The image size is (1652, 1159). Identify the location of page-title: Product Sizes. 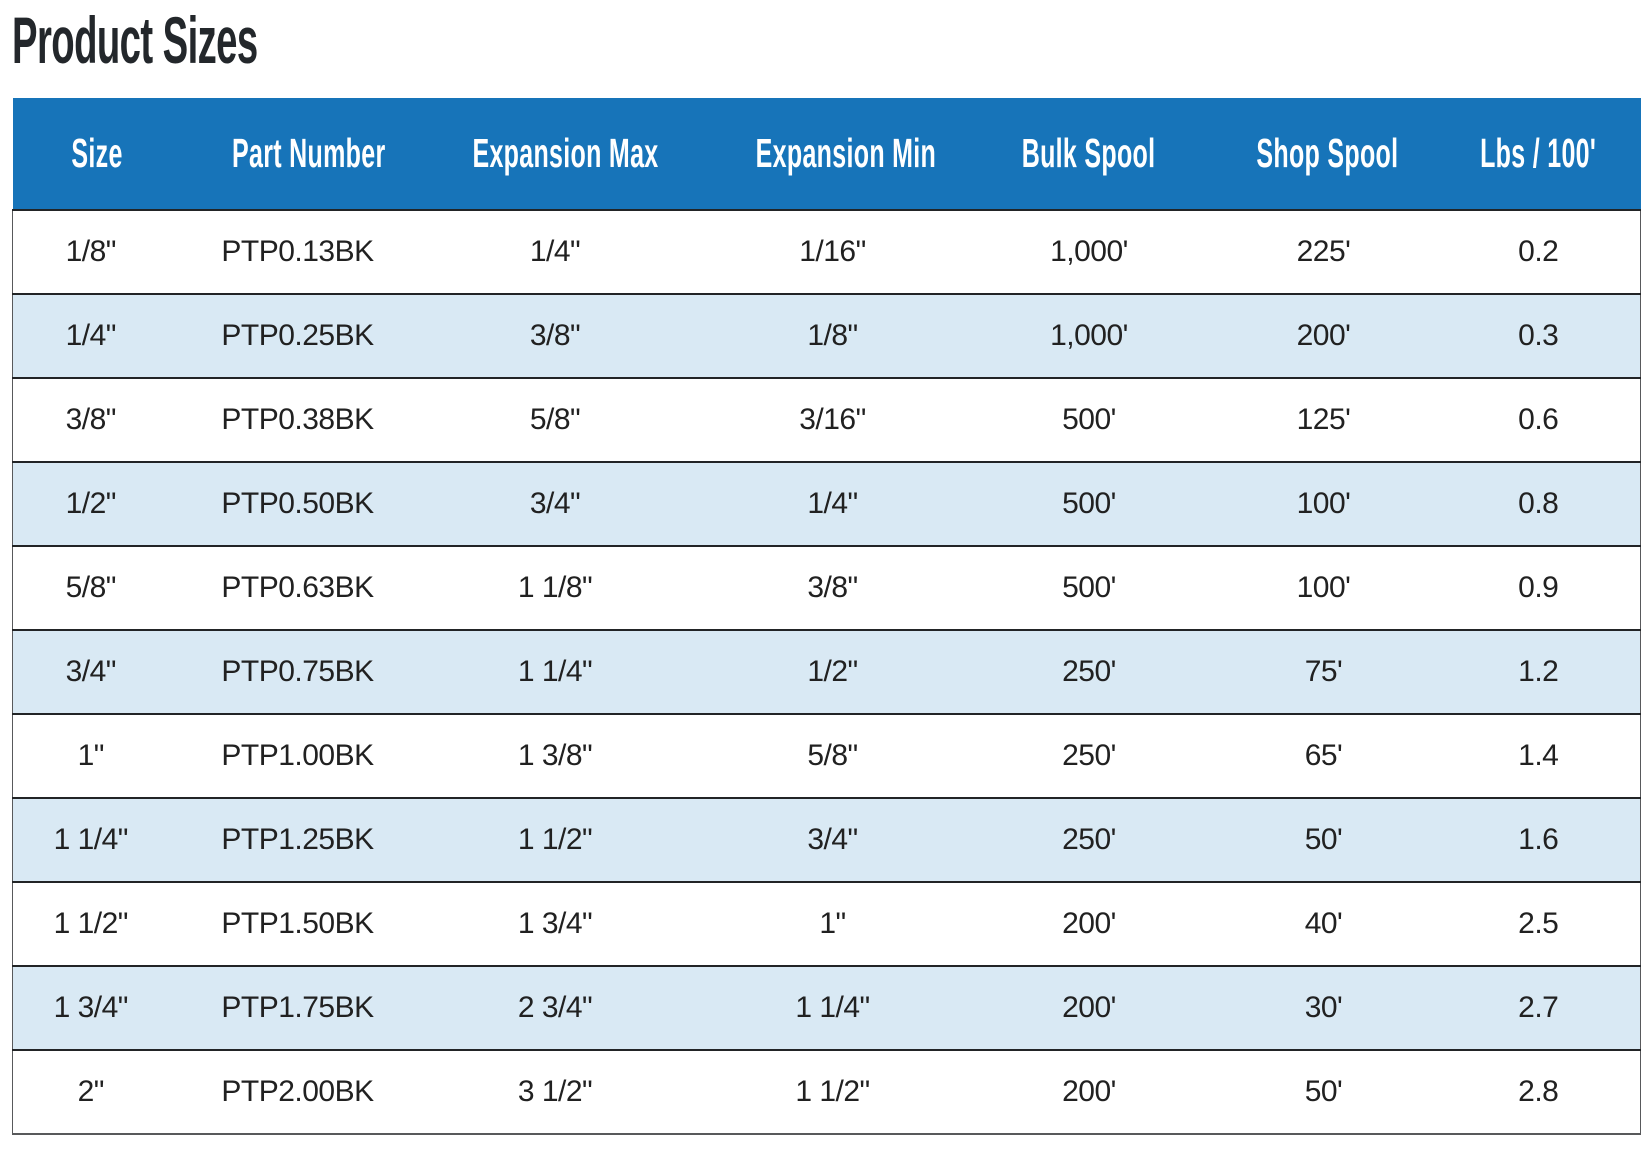
(826, 49).